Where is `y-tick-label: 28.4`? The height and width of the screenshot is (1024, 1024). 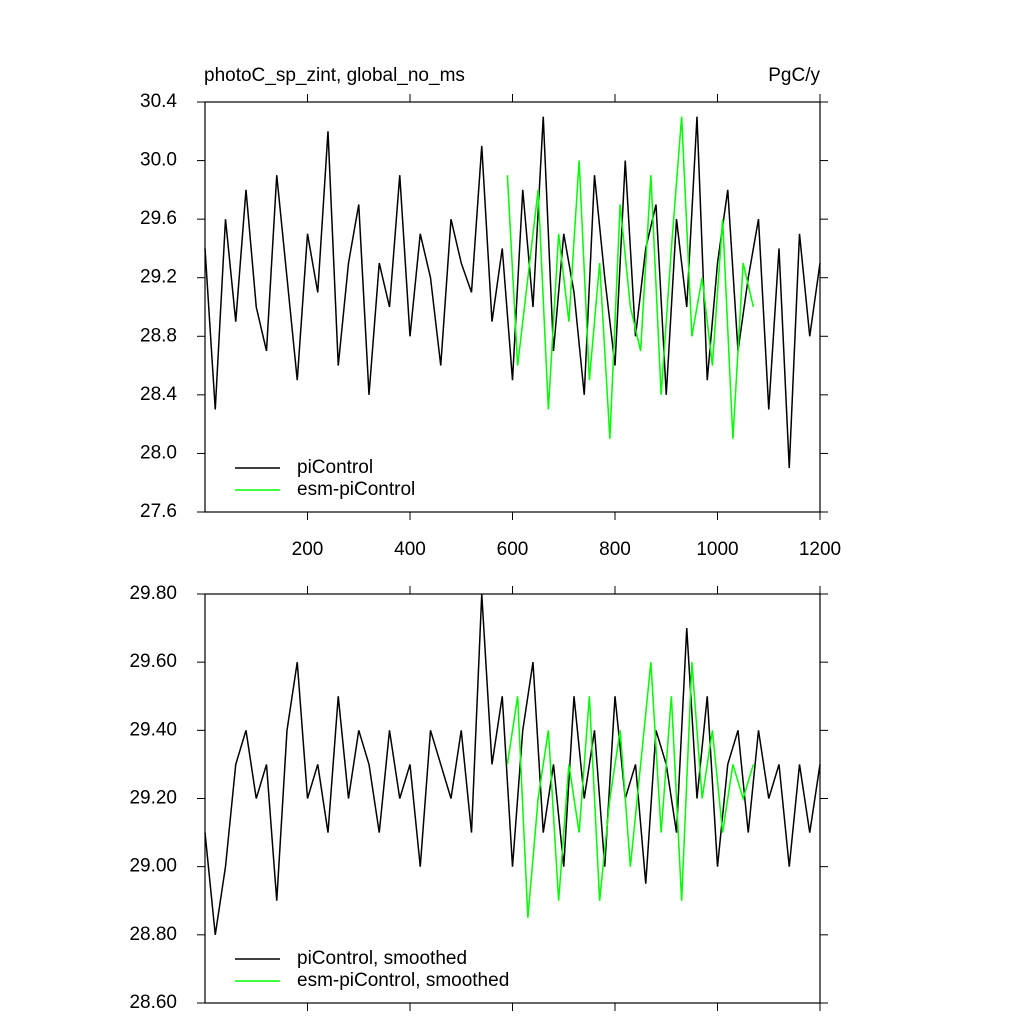
y-tick-label: 28.4 is located at coordinates (158, 394).